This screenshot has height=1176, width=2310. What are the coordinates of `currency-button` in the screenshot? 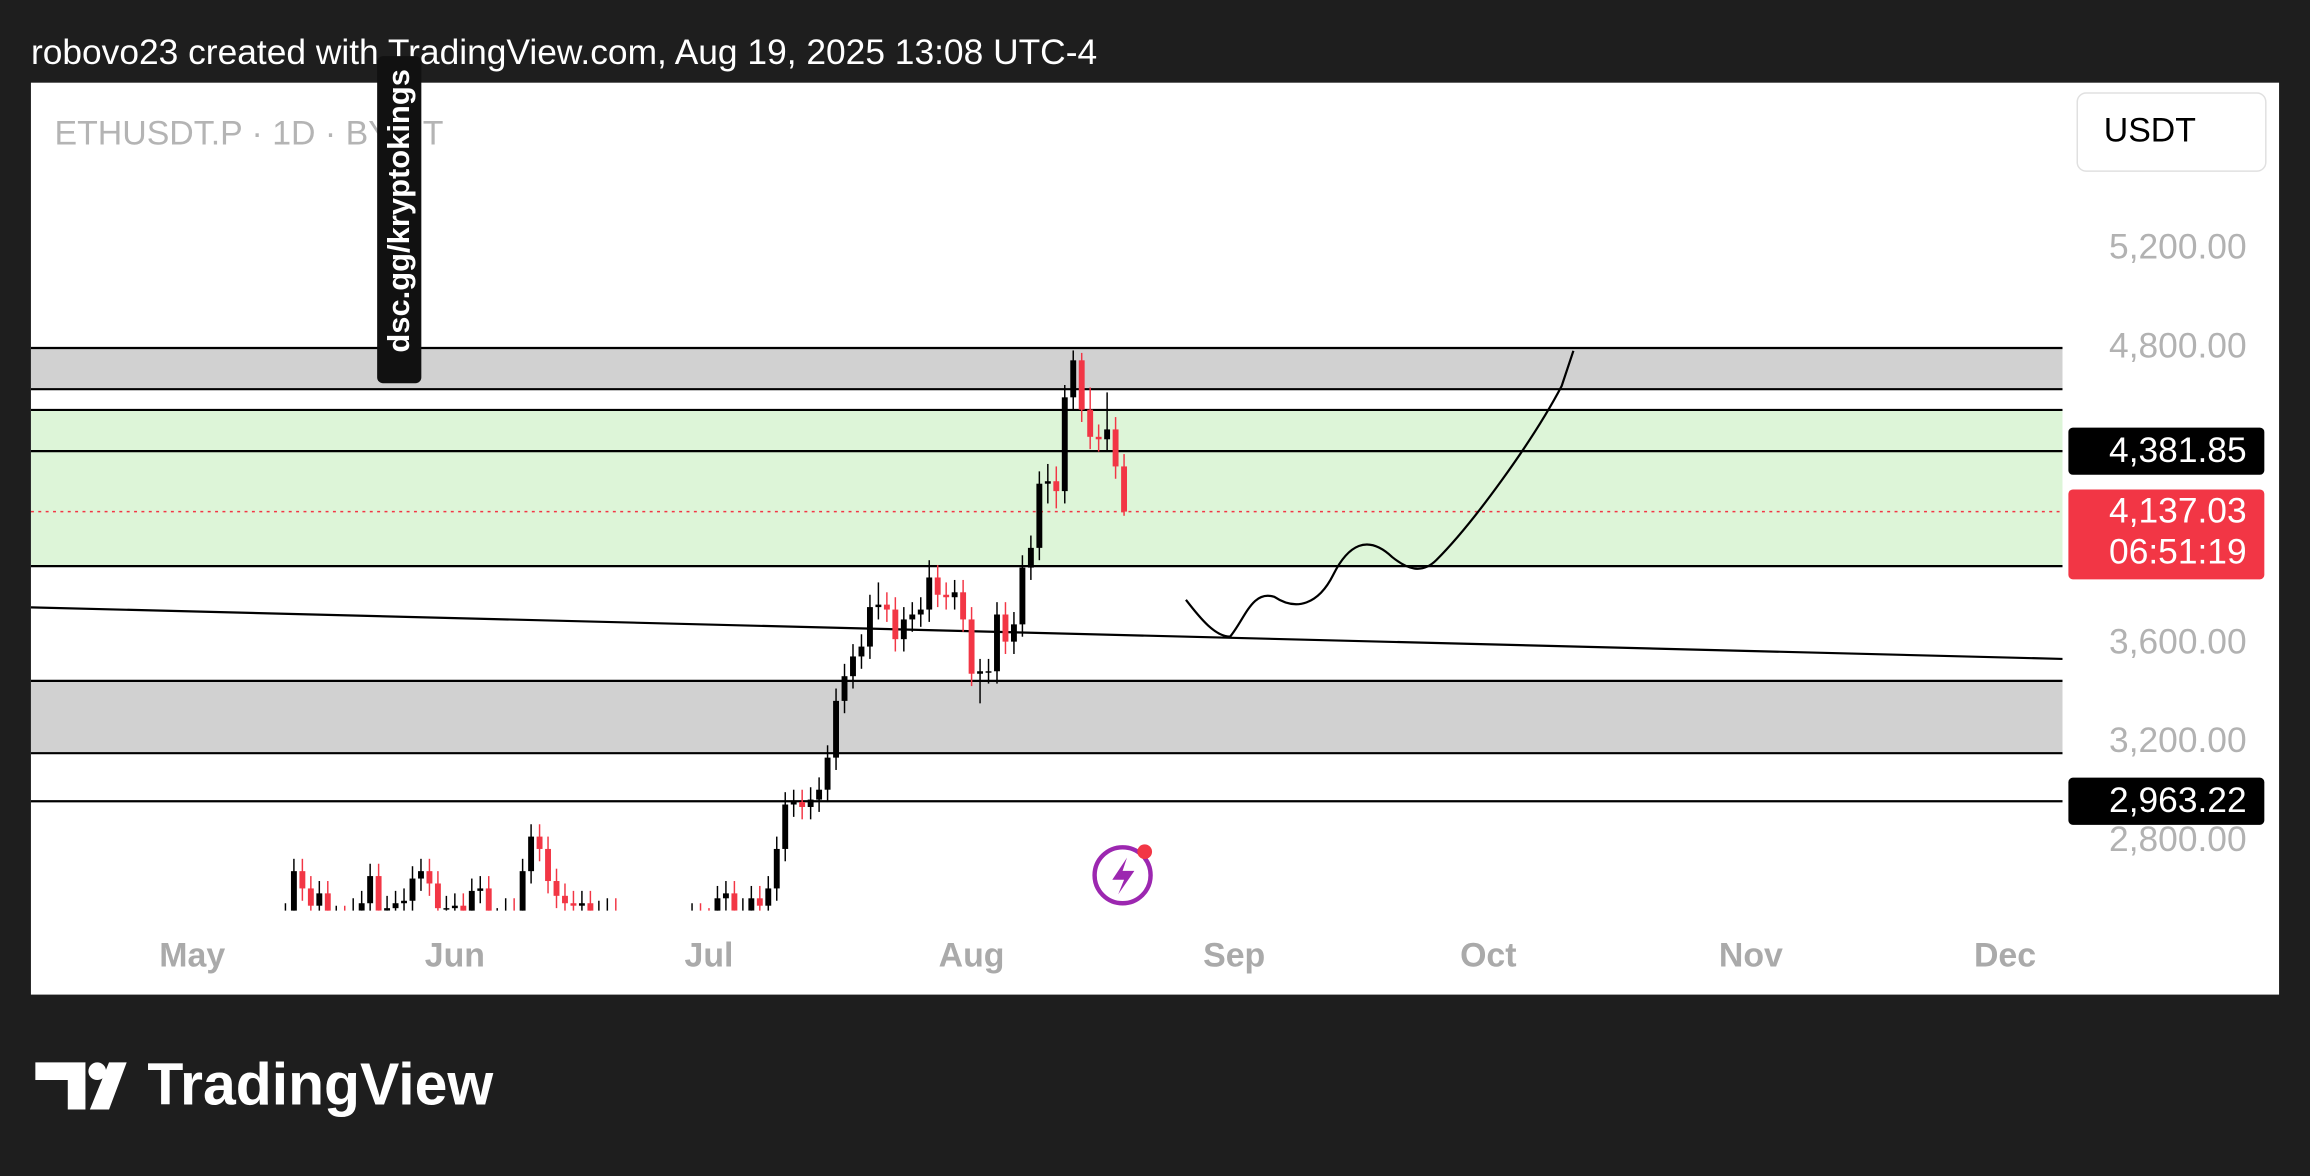 It's located at (2171, 132).